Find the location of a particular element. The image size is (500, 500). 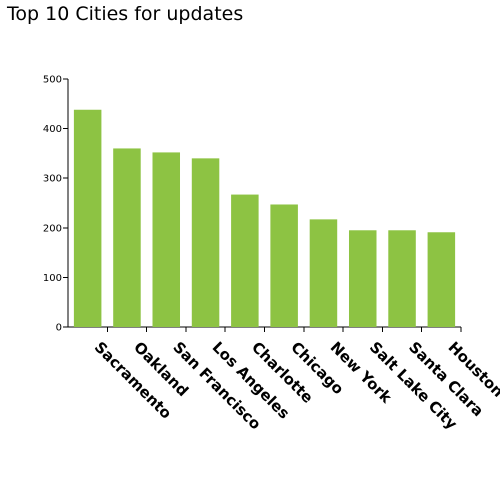

bar-houston is located at coordinates (441, 279).